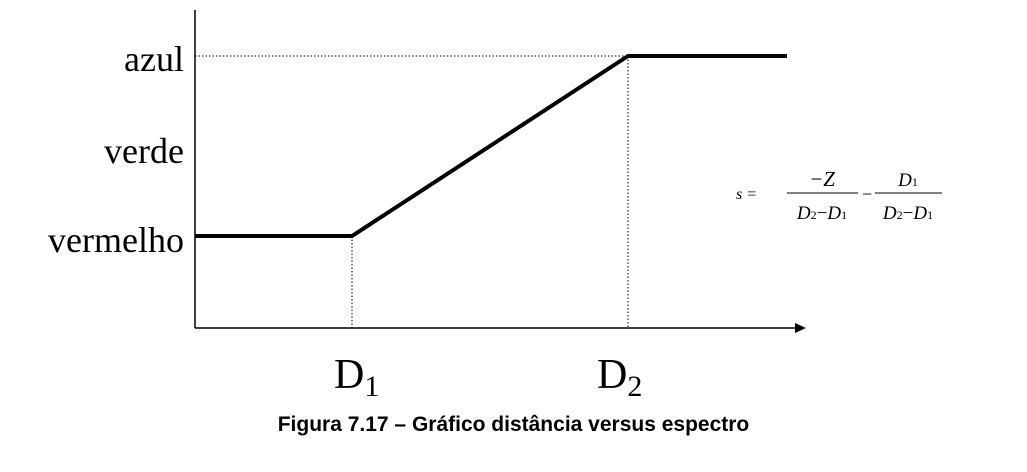 This screenshot has height=472, width=1027. What do you see at coordinates (116, 240) in the screenshot?
I see `y-label-vermelho: vermelho` at bounding box center [116, 240].